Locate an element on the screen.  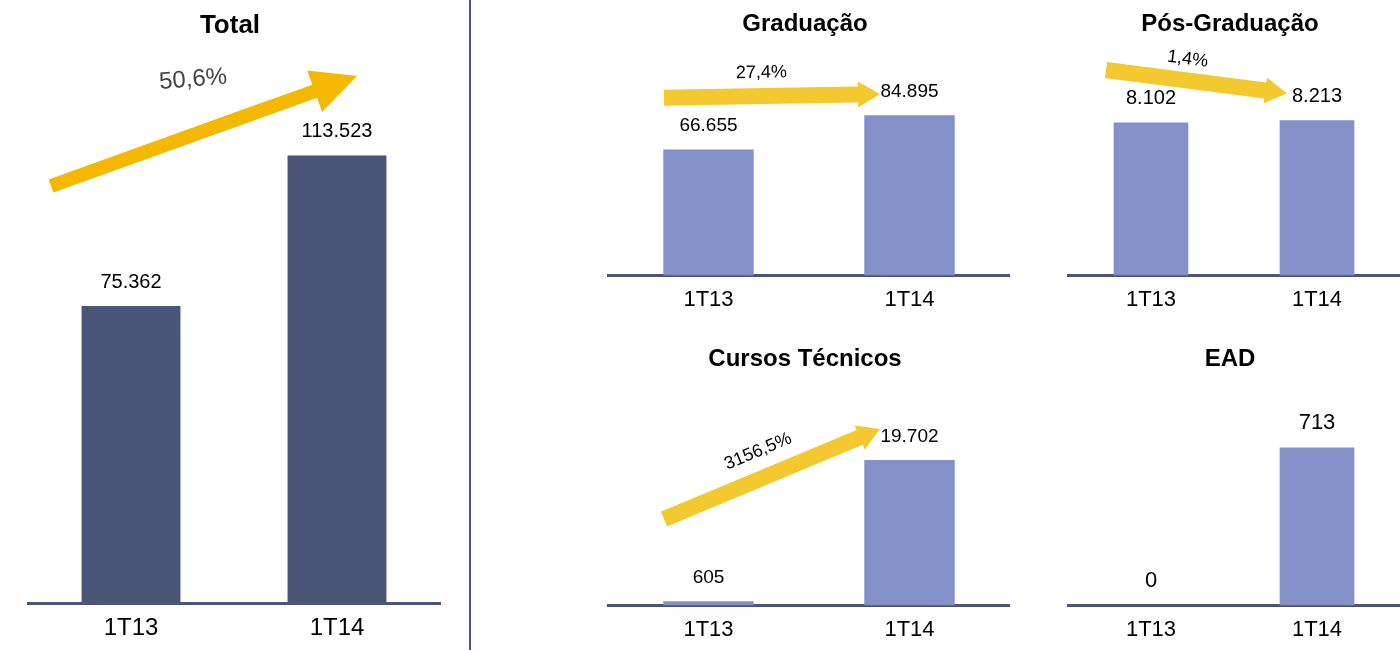
text: 1,4% is located at coordinates (1188, 58).